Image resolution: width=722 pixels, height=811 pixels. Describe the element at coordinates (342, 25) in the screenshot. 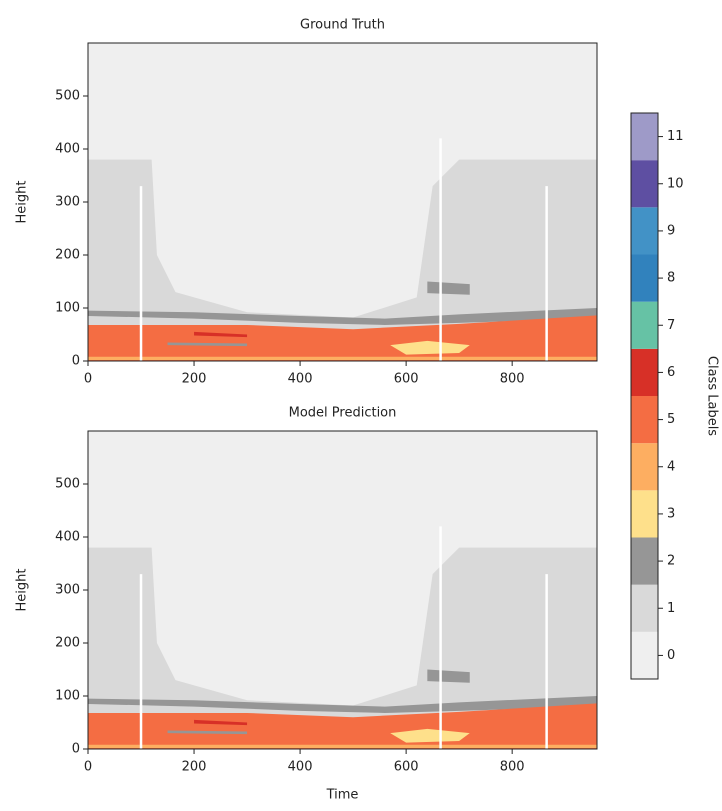

I see `panel-title: Ground Truth` at that location.